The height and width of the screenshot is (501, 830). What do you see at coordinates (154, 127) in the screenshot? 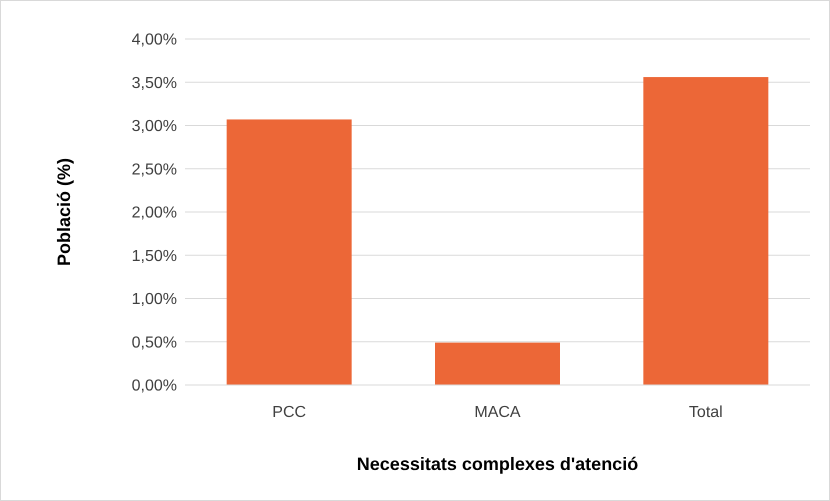
I see `y-tick-label: 3,00%` at bounding box center [154, 127].